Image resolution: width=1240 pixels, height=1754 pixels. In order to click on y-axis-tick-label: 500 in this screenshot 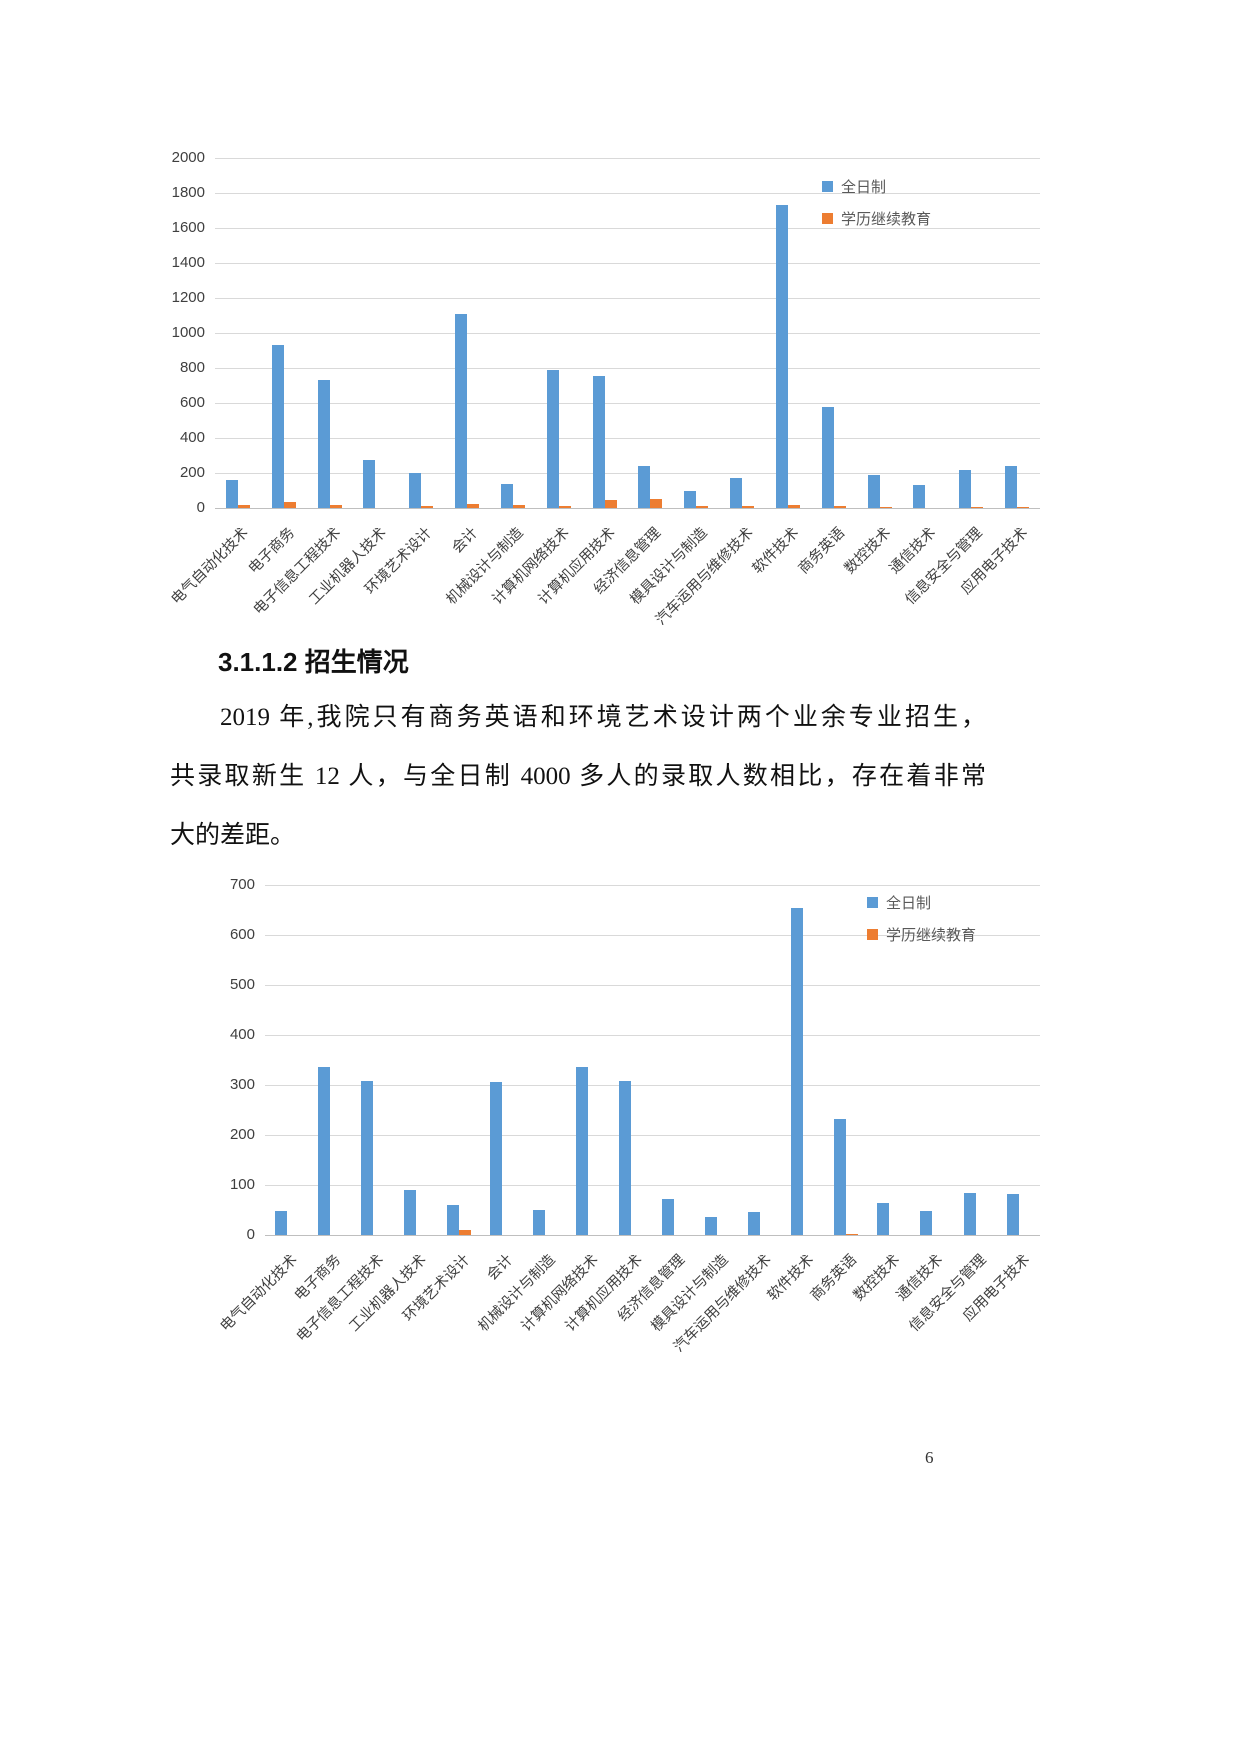, I will do `click(242, 984)`.